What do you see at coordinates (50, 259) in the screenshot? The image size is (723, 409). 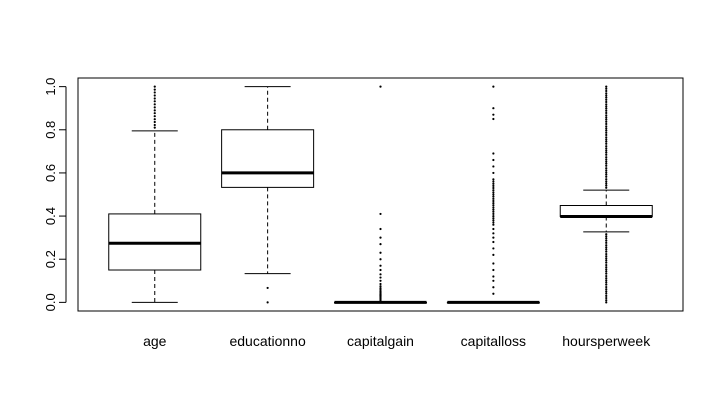 I see `y-tick-label: 0.2` at bounding box center [50, 259].